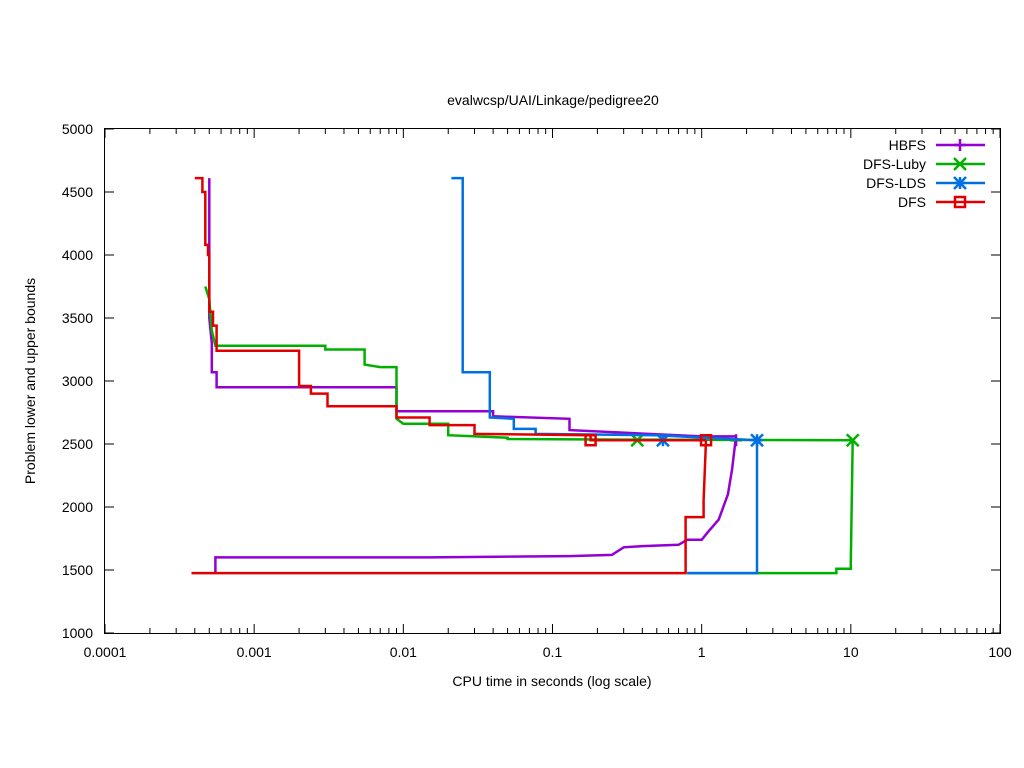 The width and height of the screenshot is (1024, 768). Describe the element at coordinates (105, 652) in the screenshot. I see `x-tick-label: 0.0001` at that location.